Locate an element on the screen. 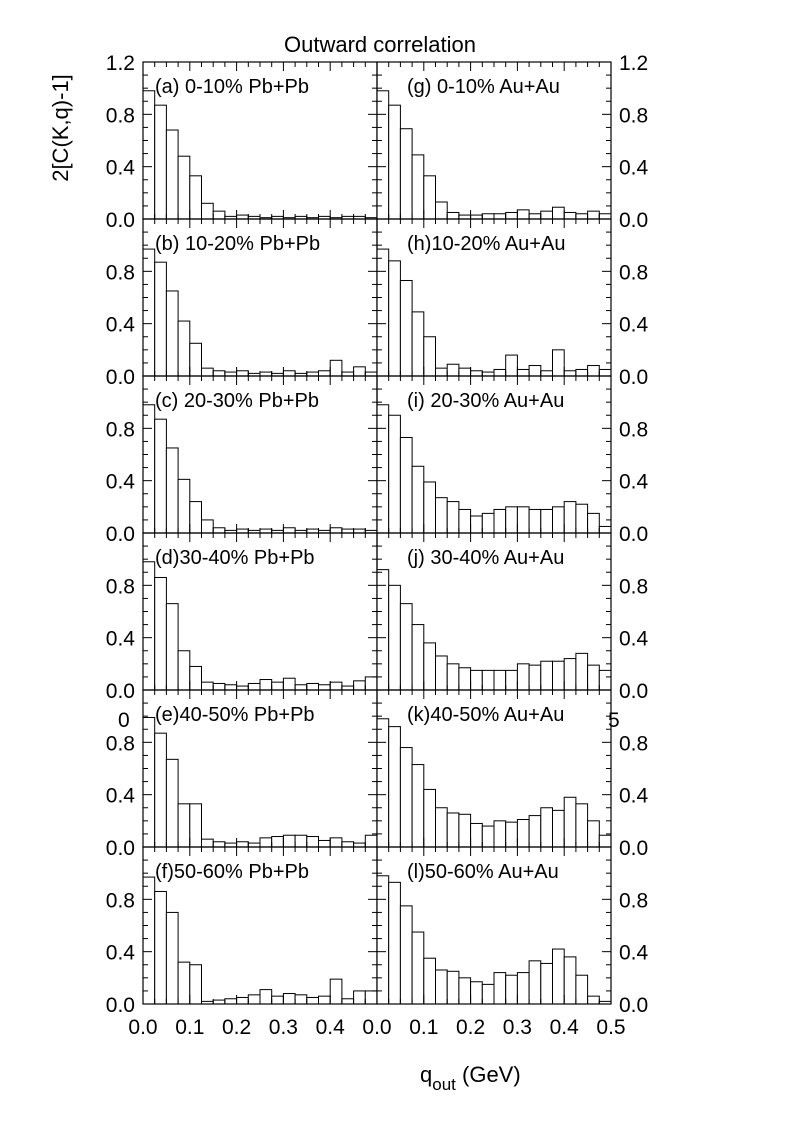 The width and height of the screenshot is (792, 1140). panel-label: (i) 20-30% Au+Au is located at coordinates (485, 401).